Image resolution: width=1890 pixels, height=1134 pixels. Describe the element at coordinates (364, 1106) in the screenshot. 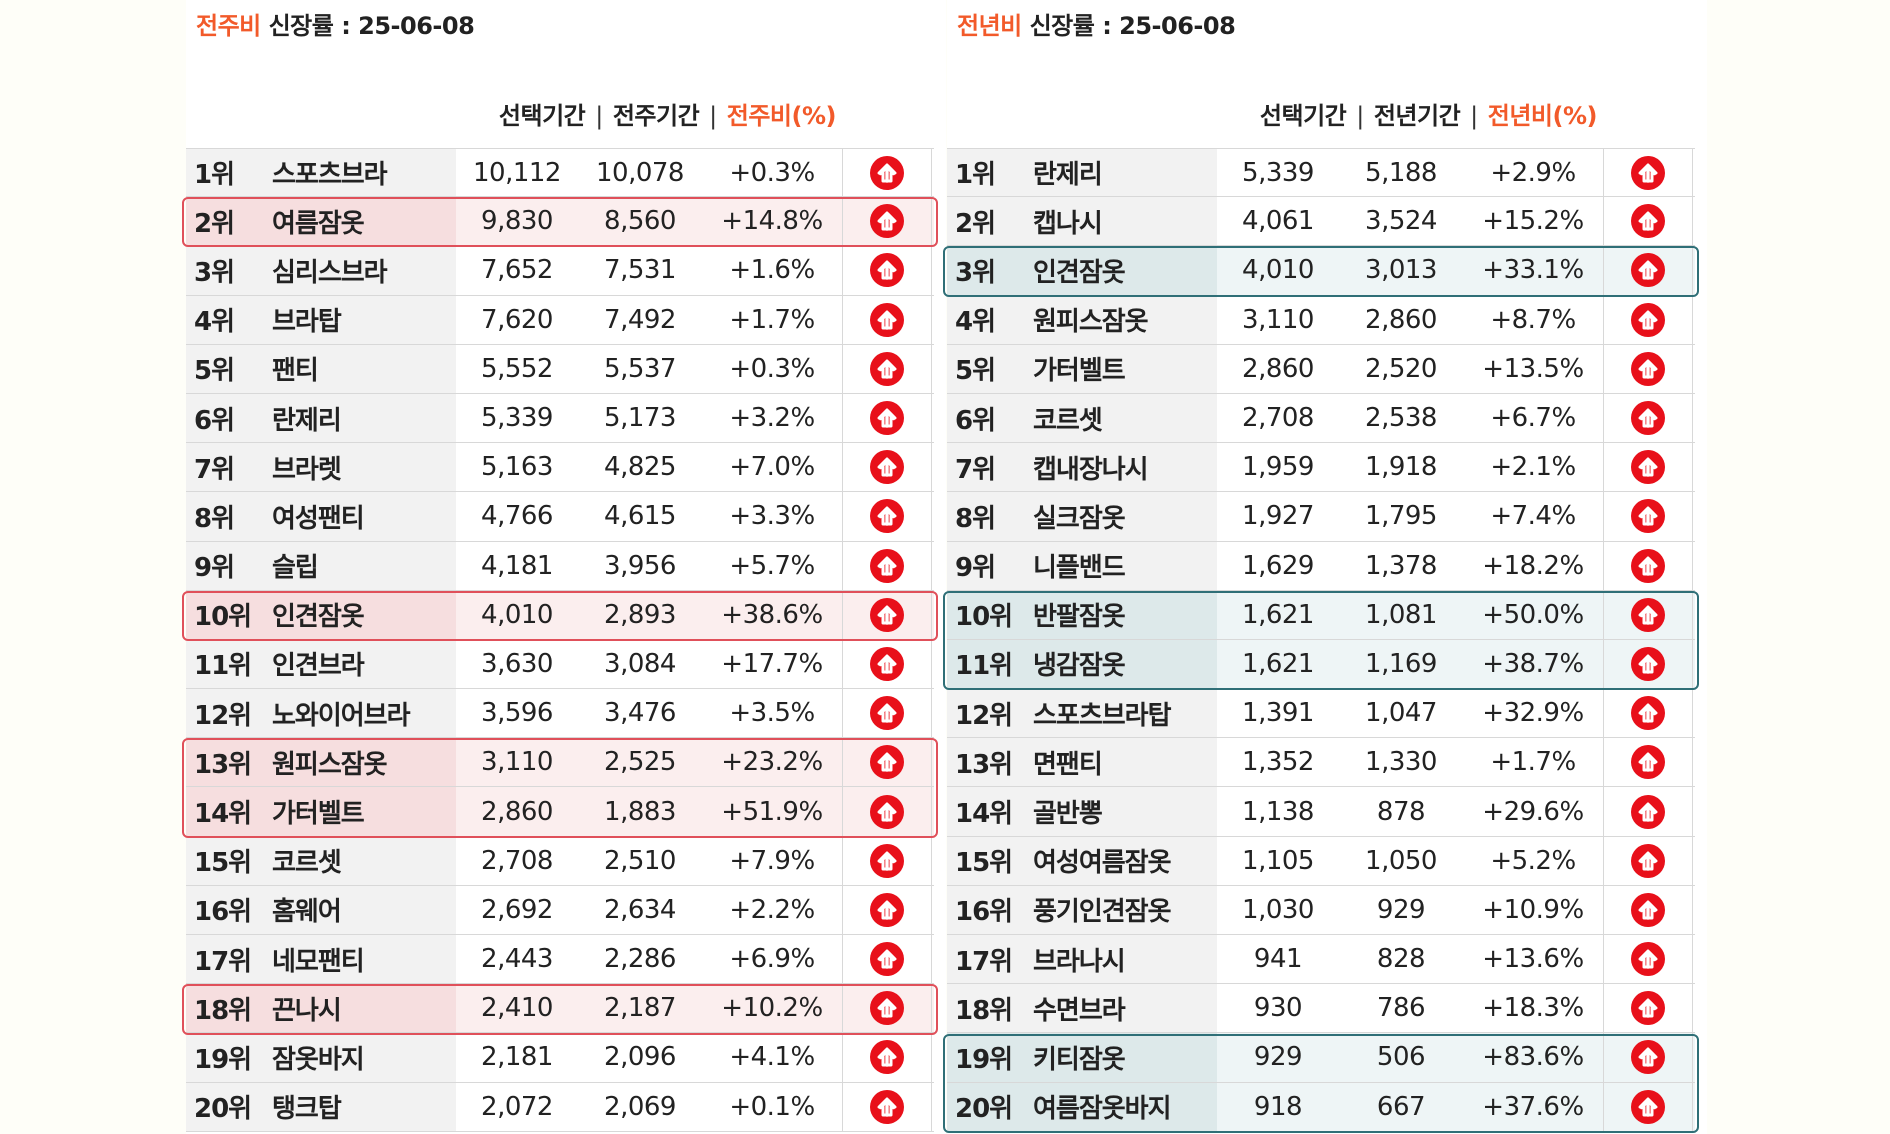

I see `keyword-cell: 탱크탑` at that location.